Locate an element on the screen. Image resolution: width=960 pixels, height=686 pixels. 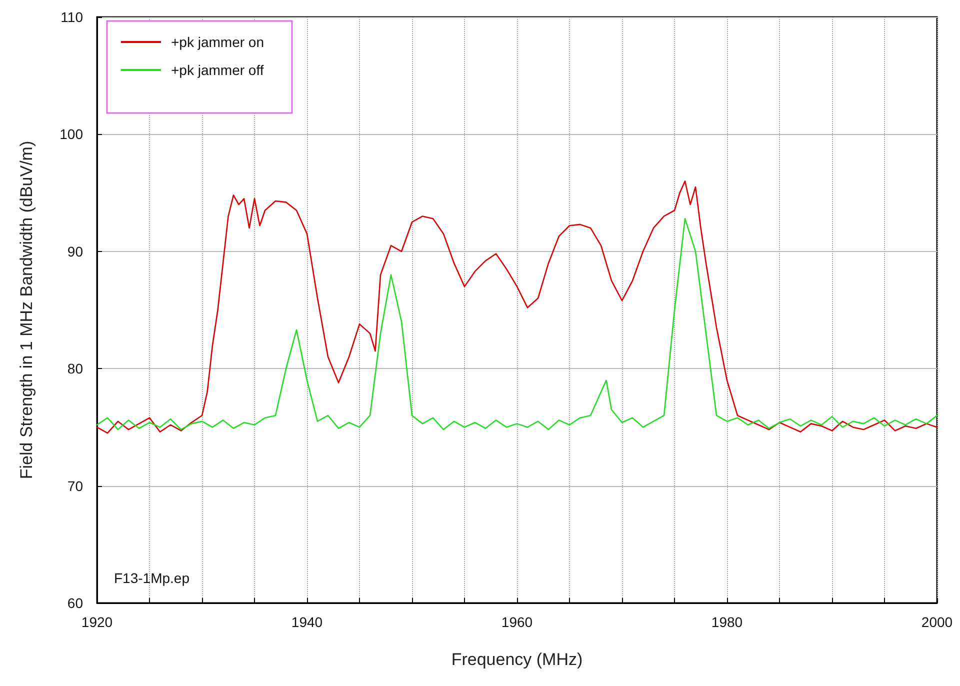
x-tick-label: 1980 is located at coordinates (727, 622).